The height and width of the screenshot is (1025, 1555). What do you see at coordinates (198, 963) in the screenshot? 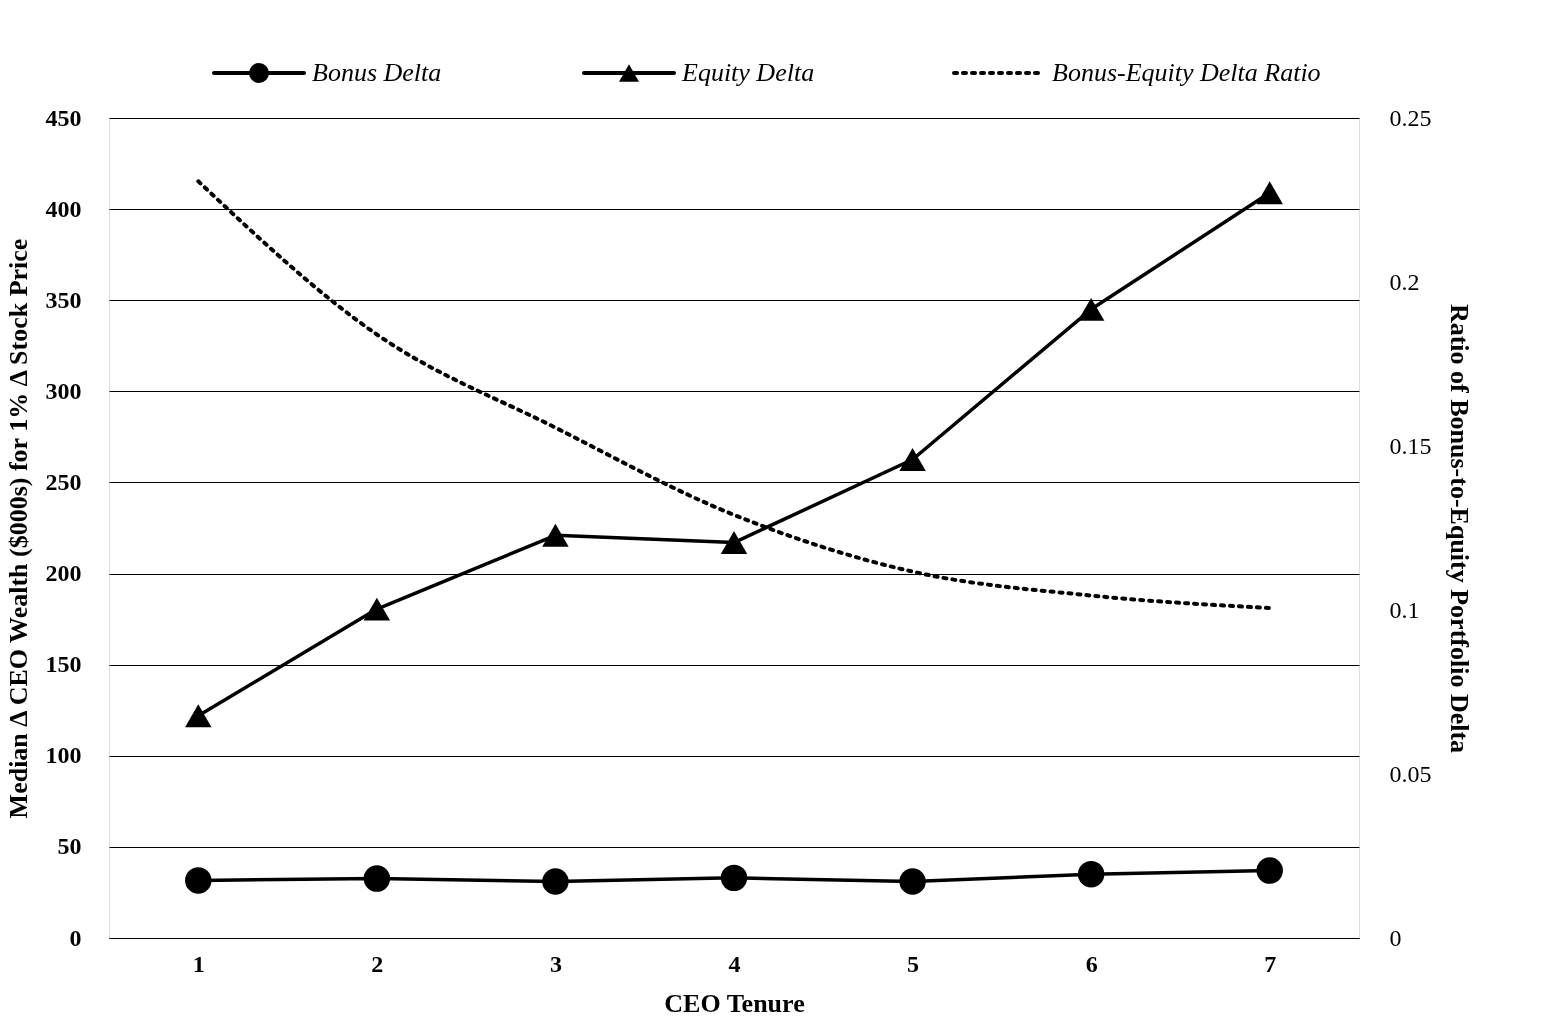
I see `x-tick-label: 1` at bounding box center [198, 963].